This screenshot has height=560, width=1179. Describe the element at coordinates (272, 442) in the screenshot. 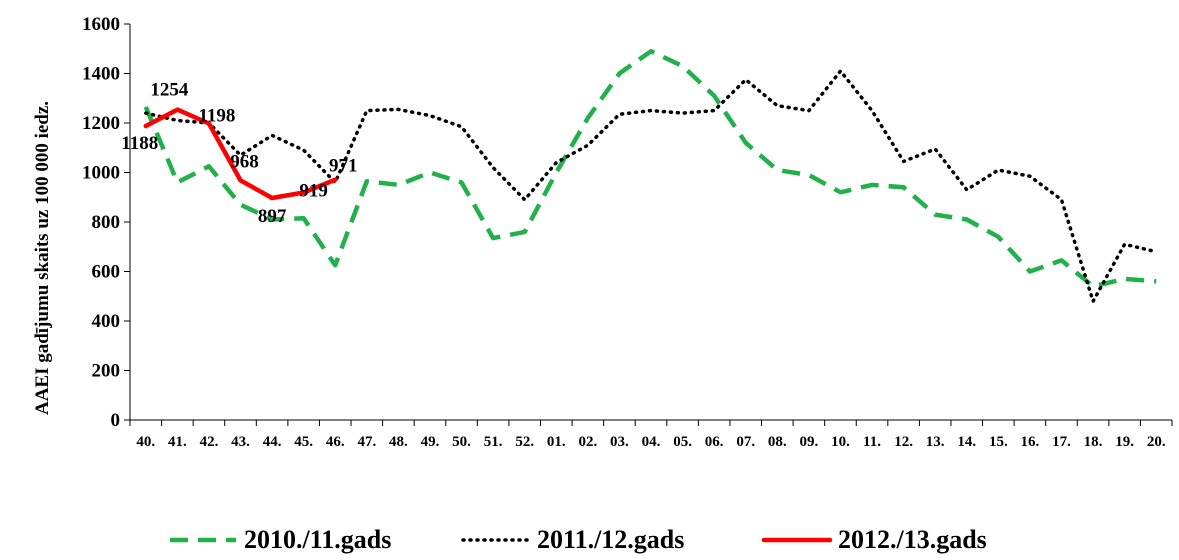

I see `x-tick-label: 44.` at that location.